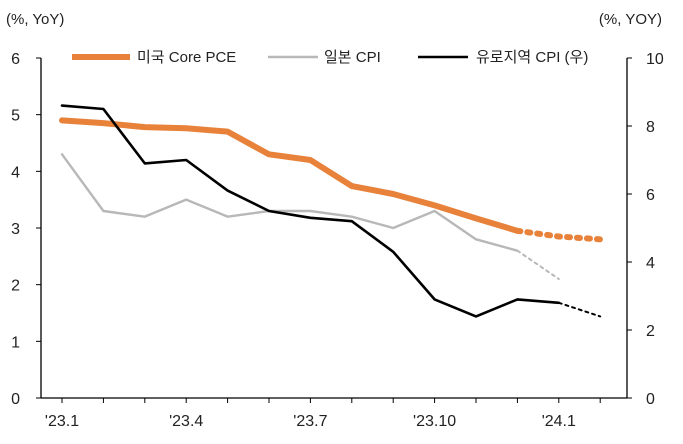  I want to click on right-tick-label: 8, so click(650, 127).